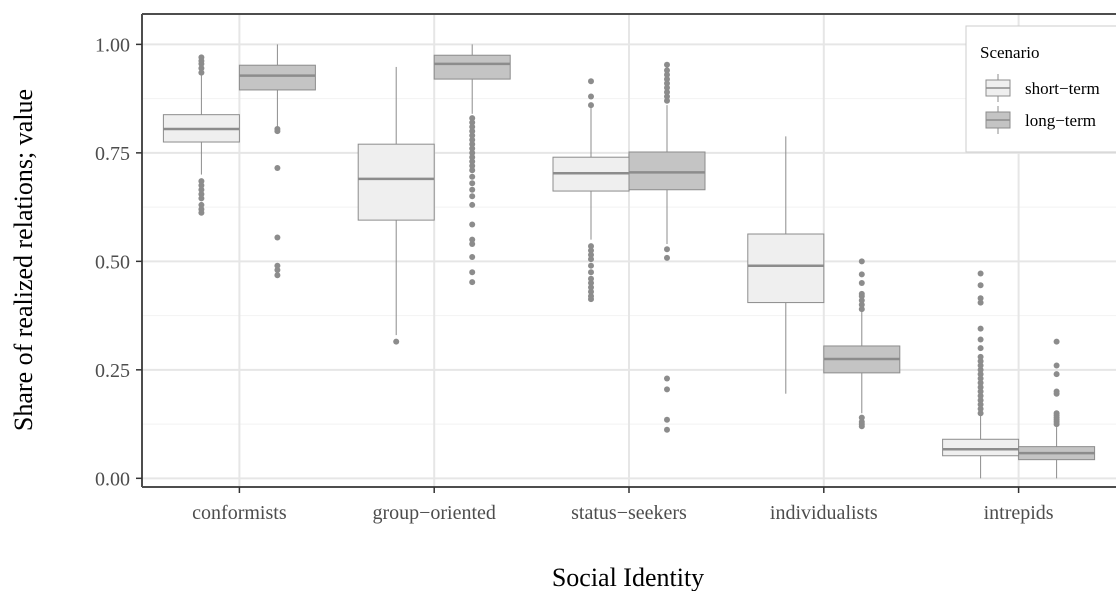  I want to click on legend-item-long−term: long−term, so click(1040, 120).